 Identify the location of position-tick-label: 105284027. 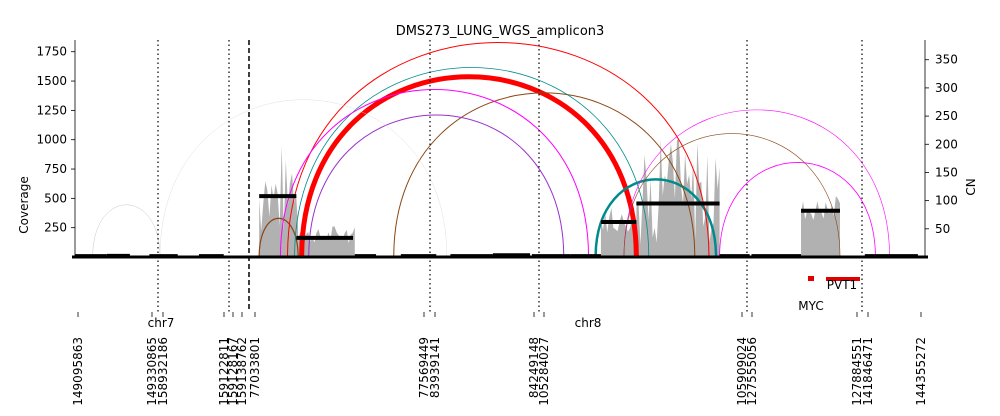
(544, 371).